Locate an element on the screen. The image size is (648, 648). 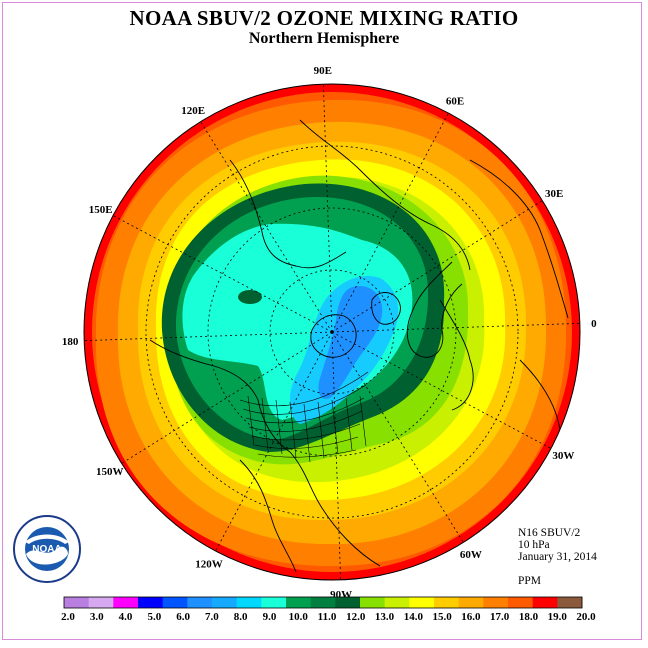
pressure-label: 10 hPa is located at coordinates (534, 545).